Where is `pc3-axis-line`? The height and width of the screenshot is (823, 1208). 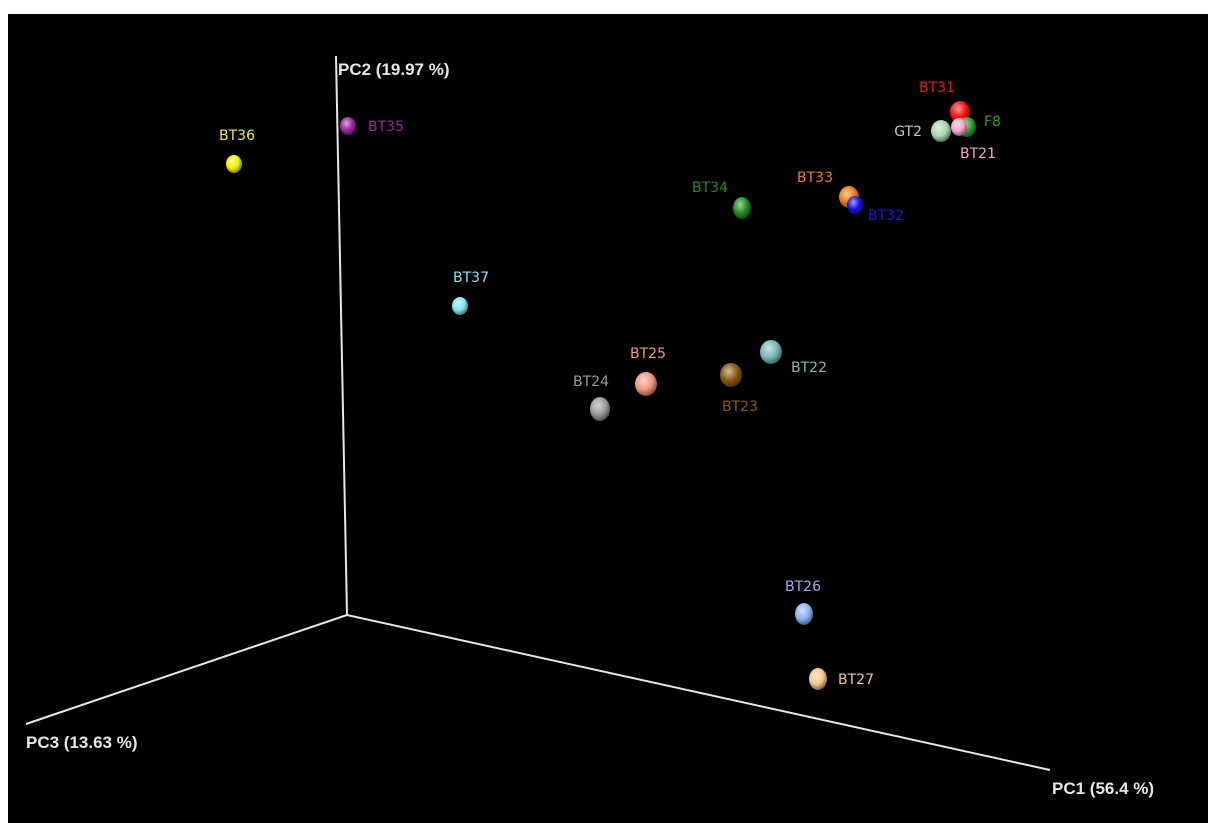 pc3-axis-line is located at coordinates (186, 669).